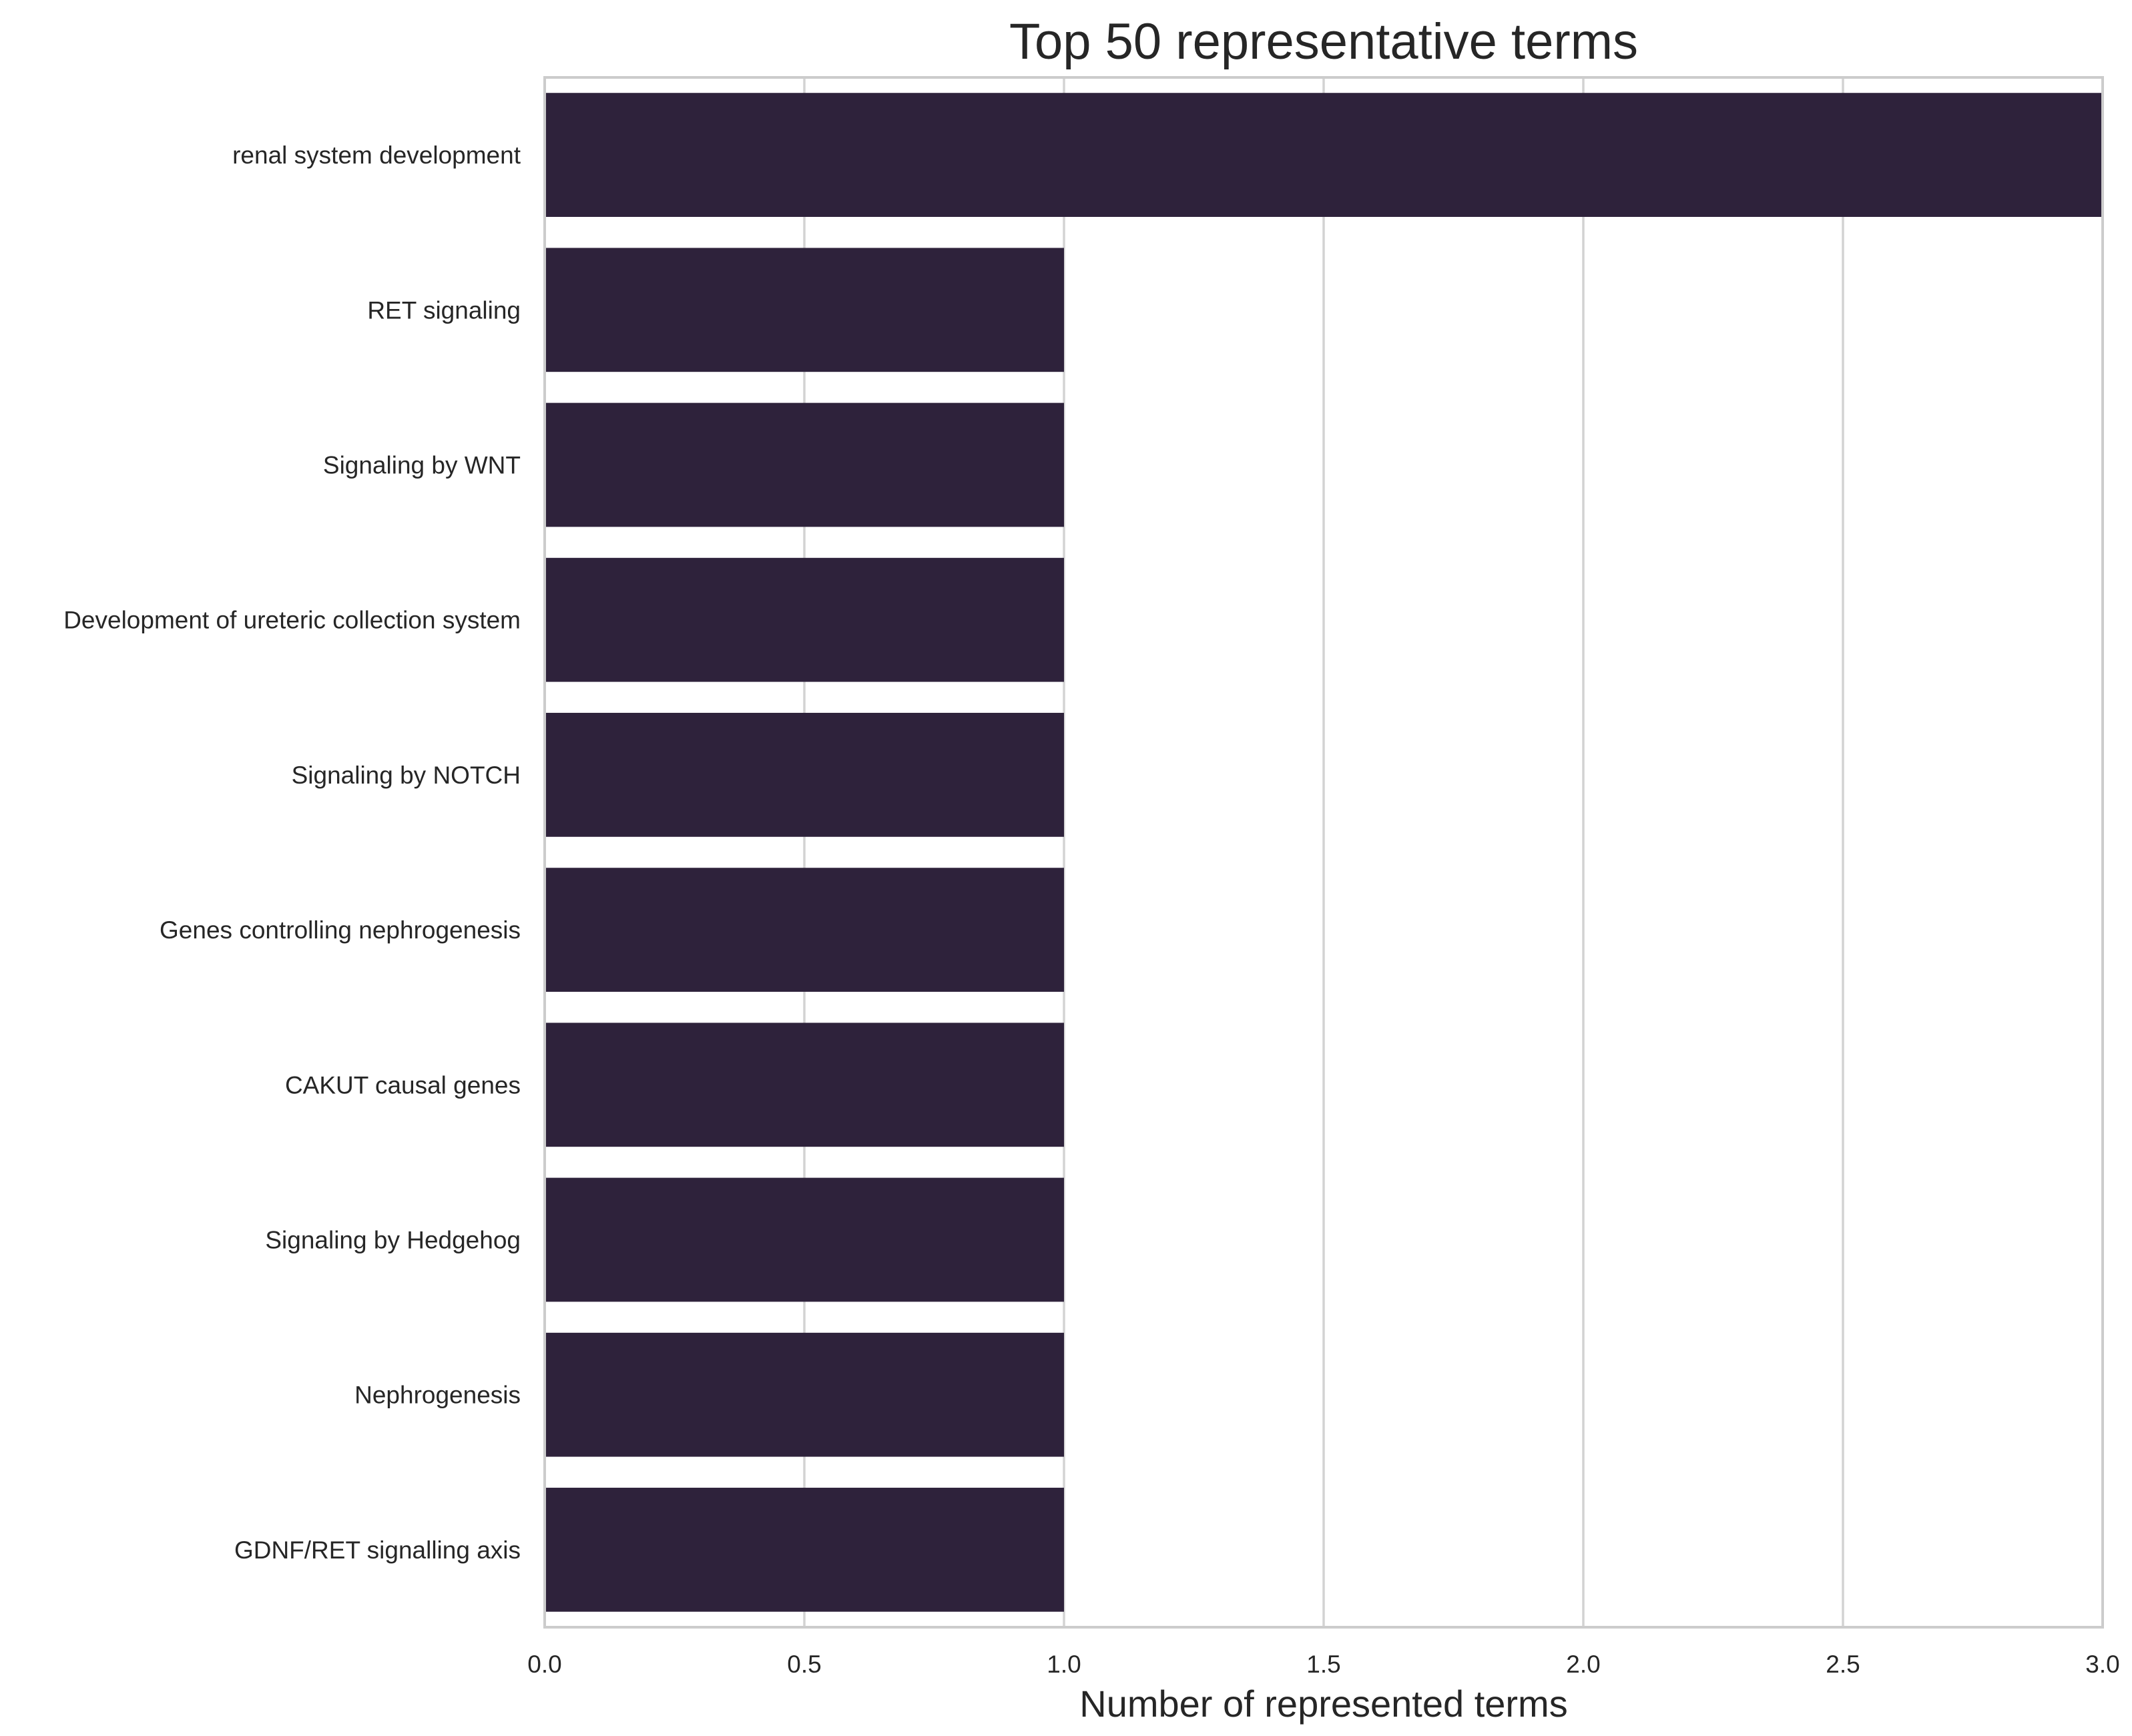 The width and height of the screenshot is (2132, 1736). What do you see at coordinates (393, 1240) in the screenshot?
I see `y-tick-label: Signaling by Hedgehog` at bounding box center [393, 1240].